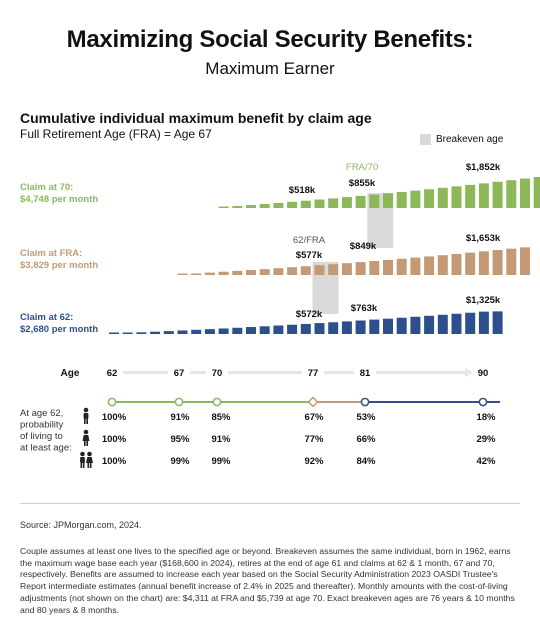  I want to click on man-icon, so click(86, 415).